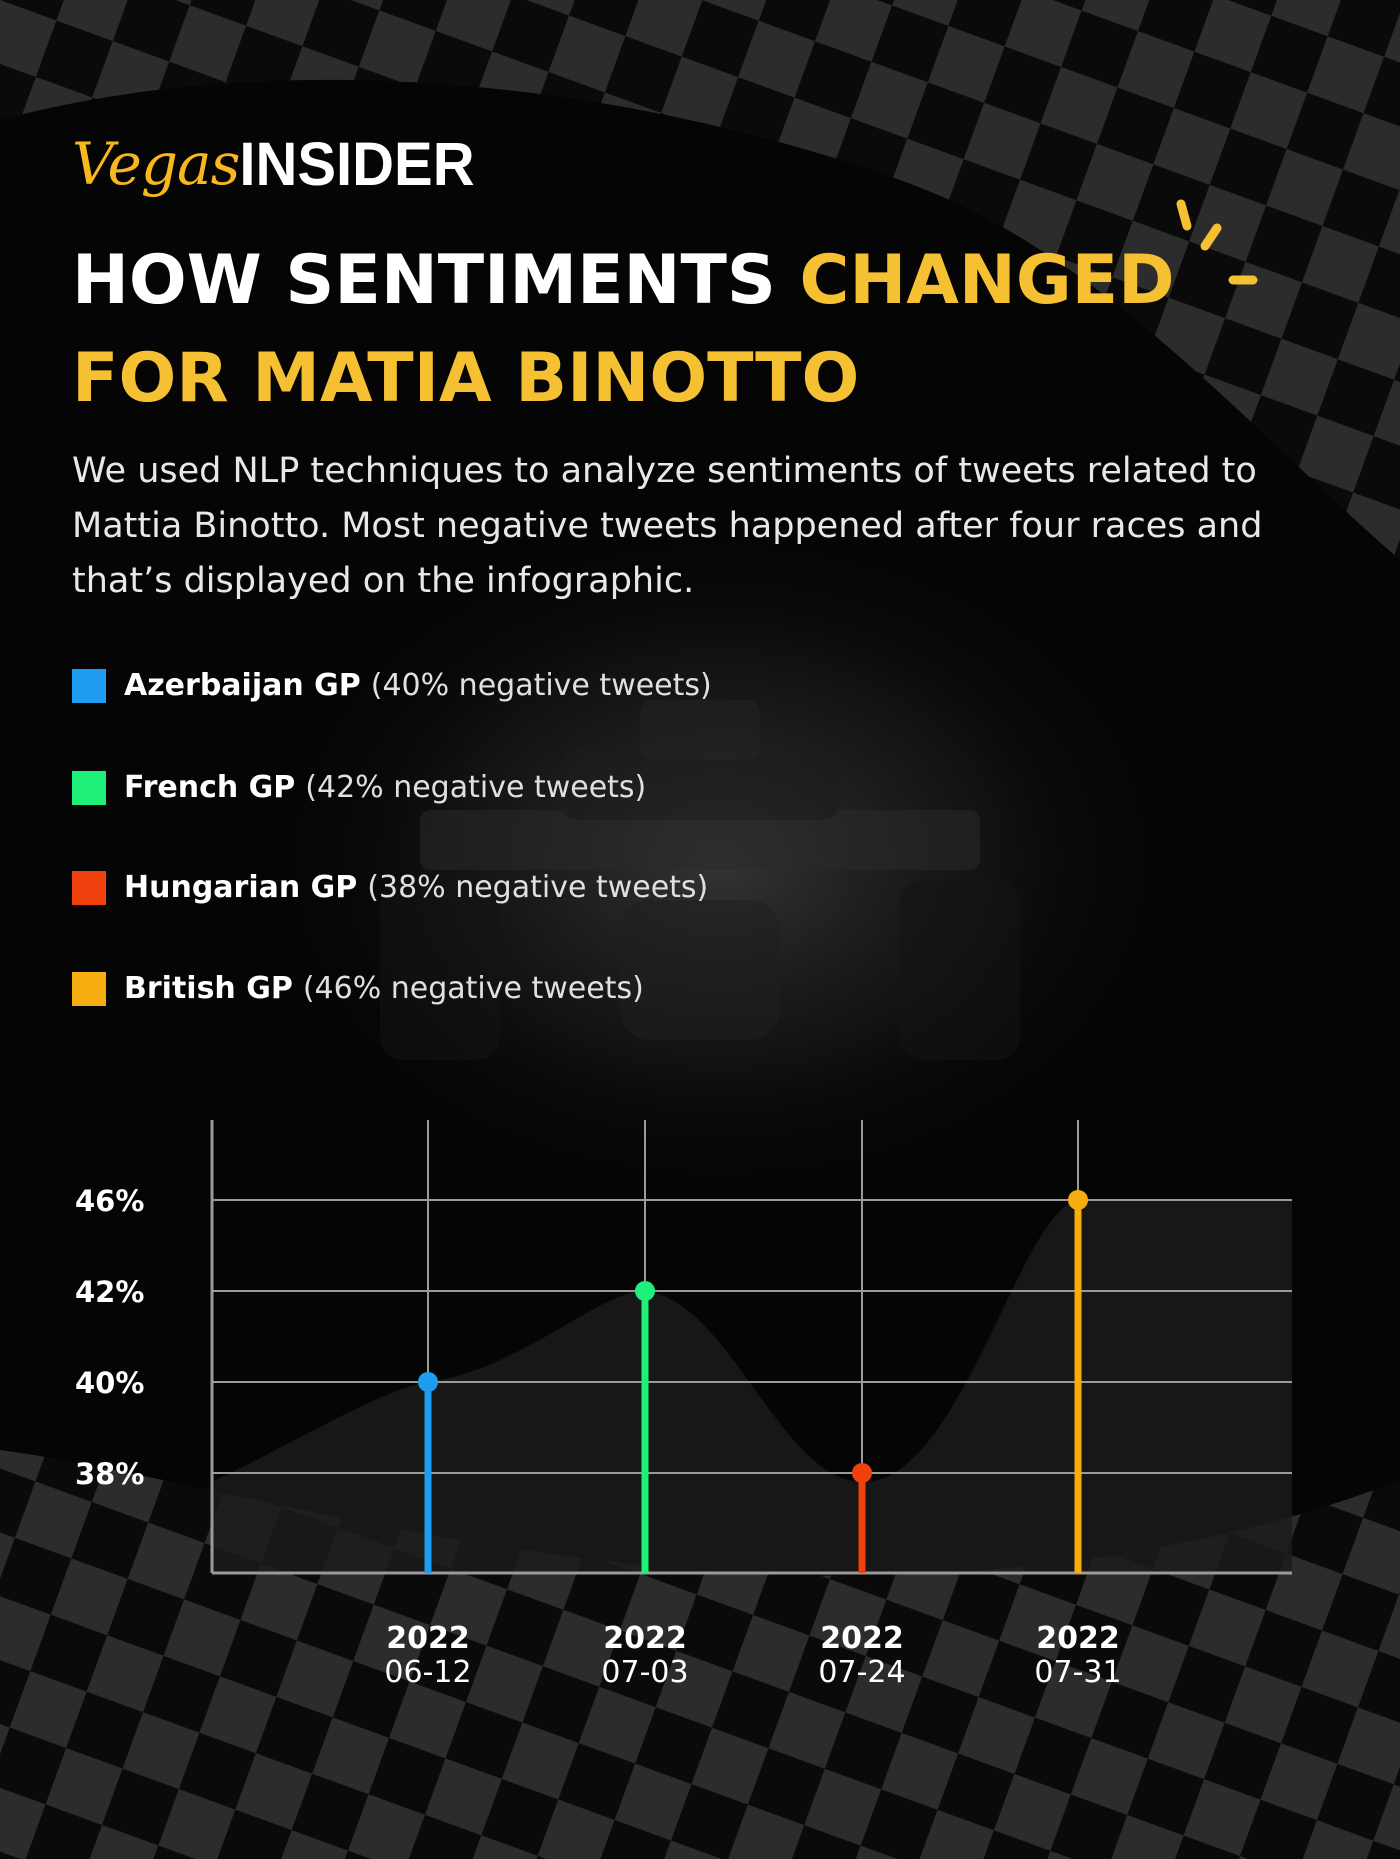 The height and width of the screenshot is (1859, 1400). I want to click on title-accent-part: CHANGED, so click(987, 280).